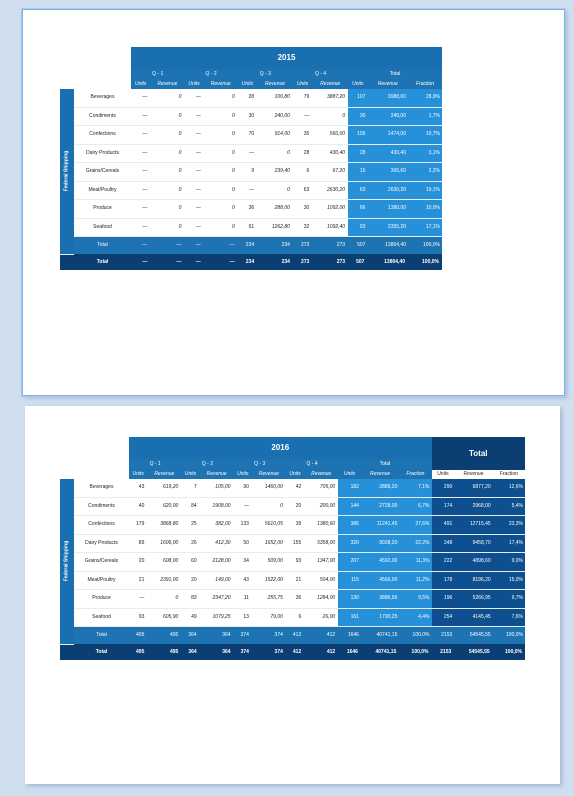 This screenshot has height=796, width=574. Describe the element at coordinates (443, 488) in the screenshot. I see `overall-value-cell: 290` at that location.